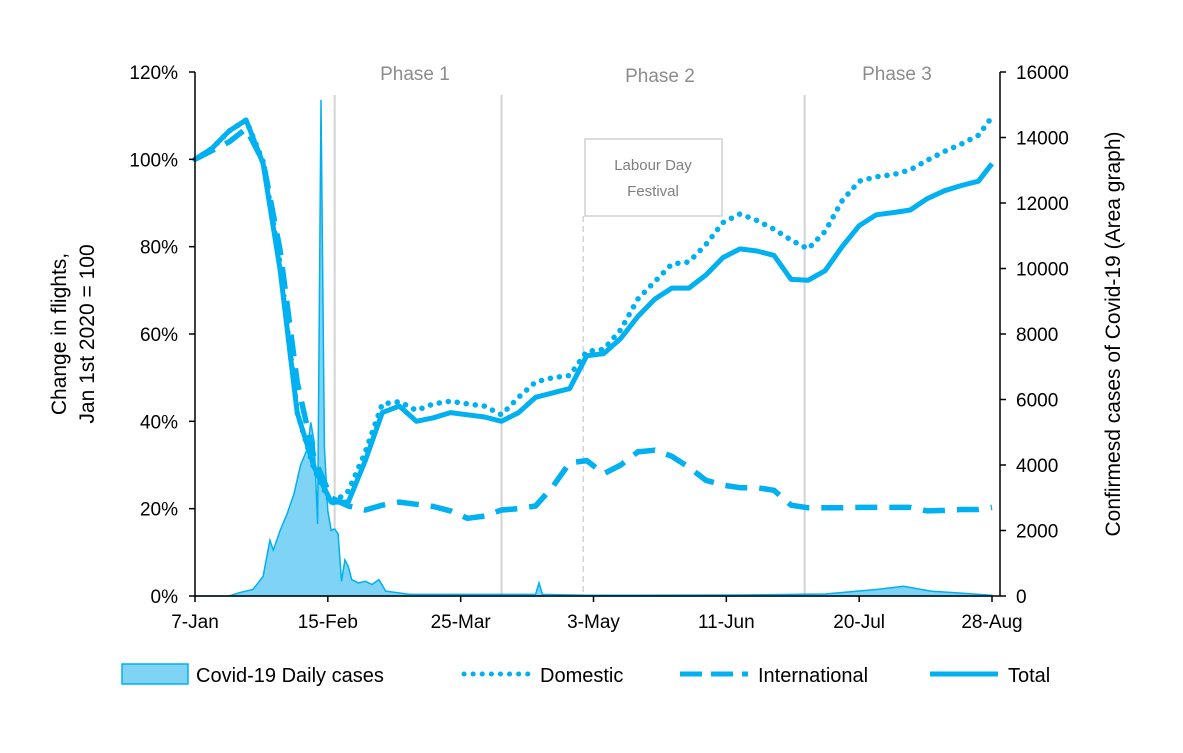 This screenshot has width=1183, height=753. I want to click on annotation-box, so click(653, 177).